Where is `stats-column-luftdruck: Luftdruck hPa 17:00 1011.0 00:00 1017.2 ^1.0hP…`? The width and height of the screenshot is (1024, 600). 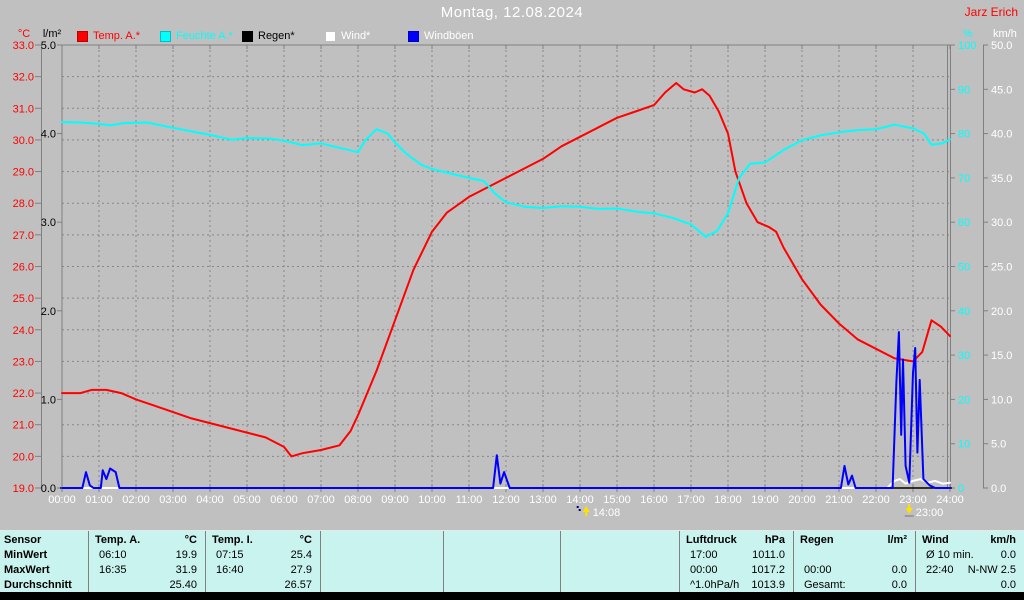 stats-column-luftdruck: Luftdruck hPa 17:00 1011.0 00:00 1017.2 ^1.0hP… is located at coordinates (736, 561).